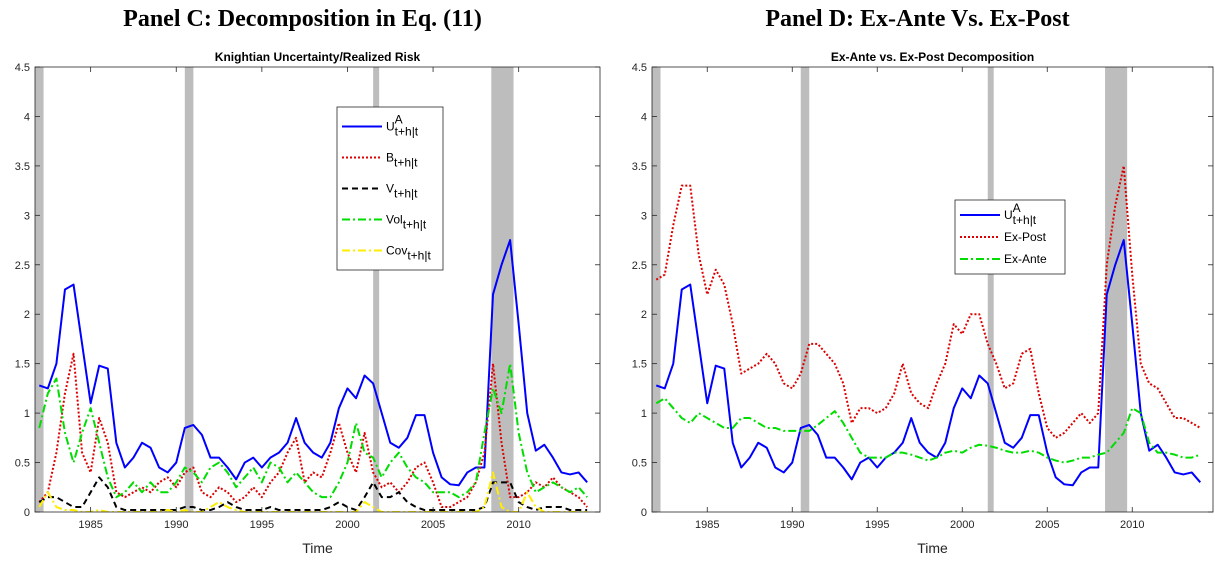 The width and height of the screenshot is (1215, 561). I want to click on chart-title: Knightian Uncertainty/Realized Risk, so click(318, 57).